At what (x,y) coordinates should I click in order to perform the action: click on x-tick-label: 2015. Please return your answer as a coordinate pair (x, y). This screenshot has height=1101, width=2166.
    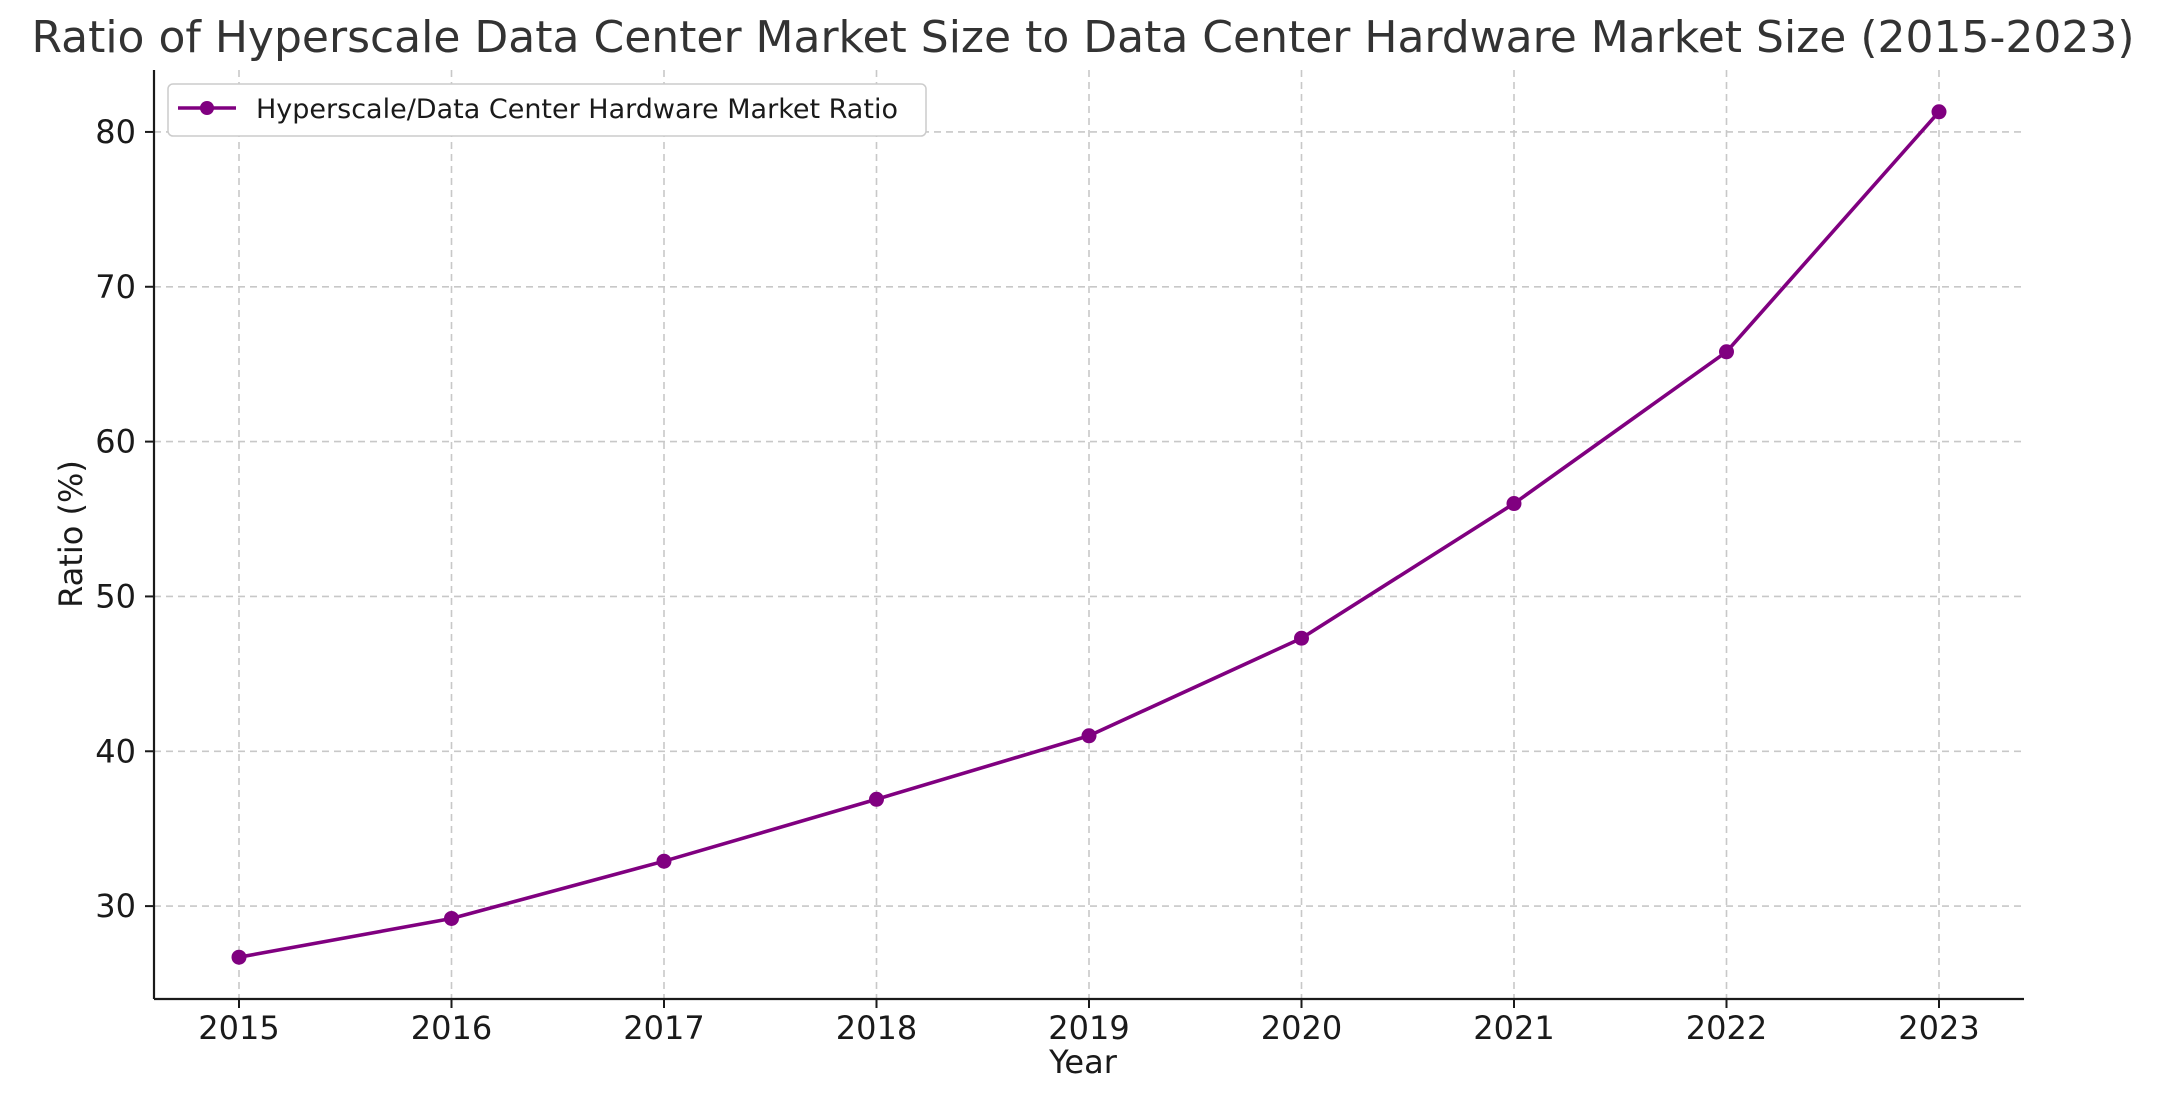
    Looking at the image, I should click on (238, 1028).